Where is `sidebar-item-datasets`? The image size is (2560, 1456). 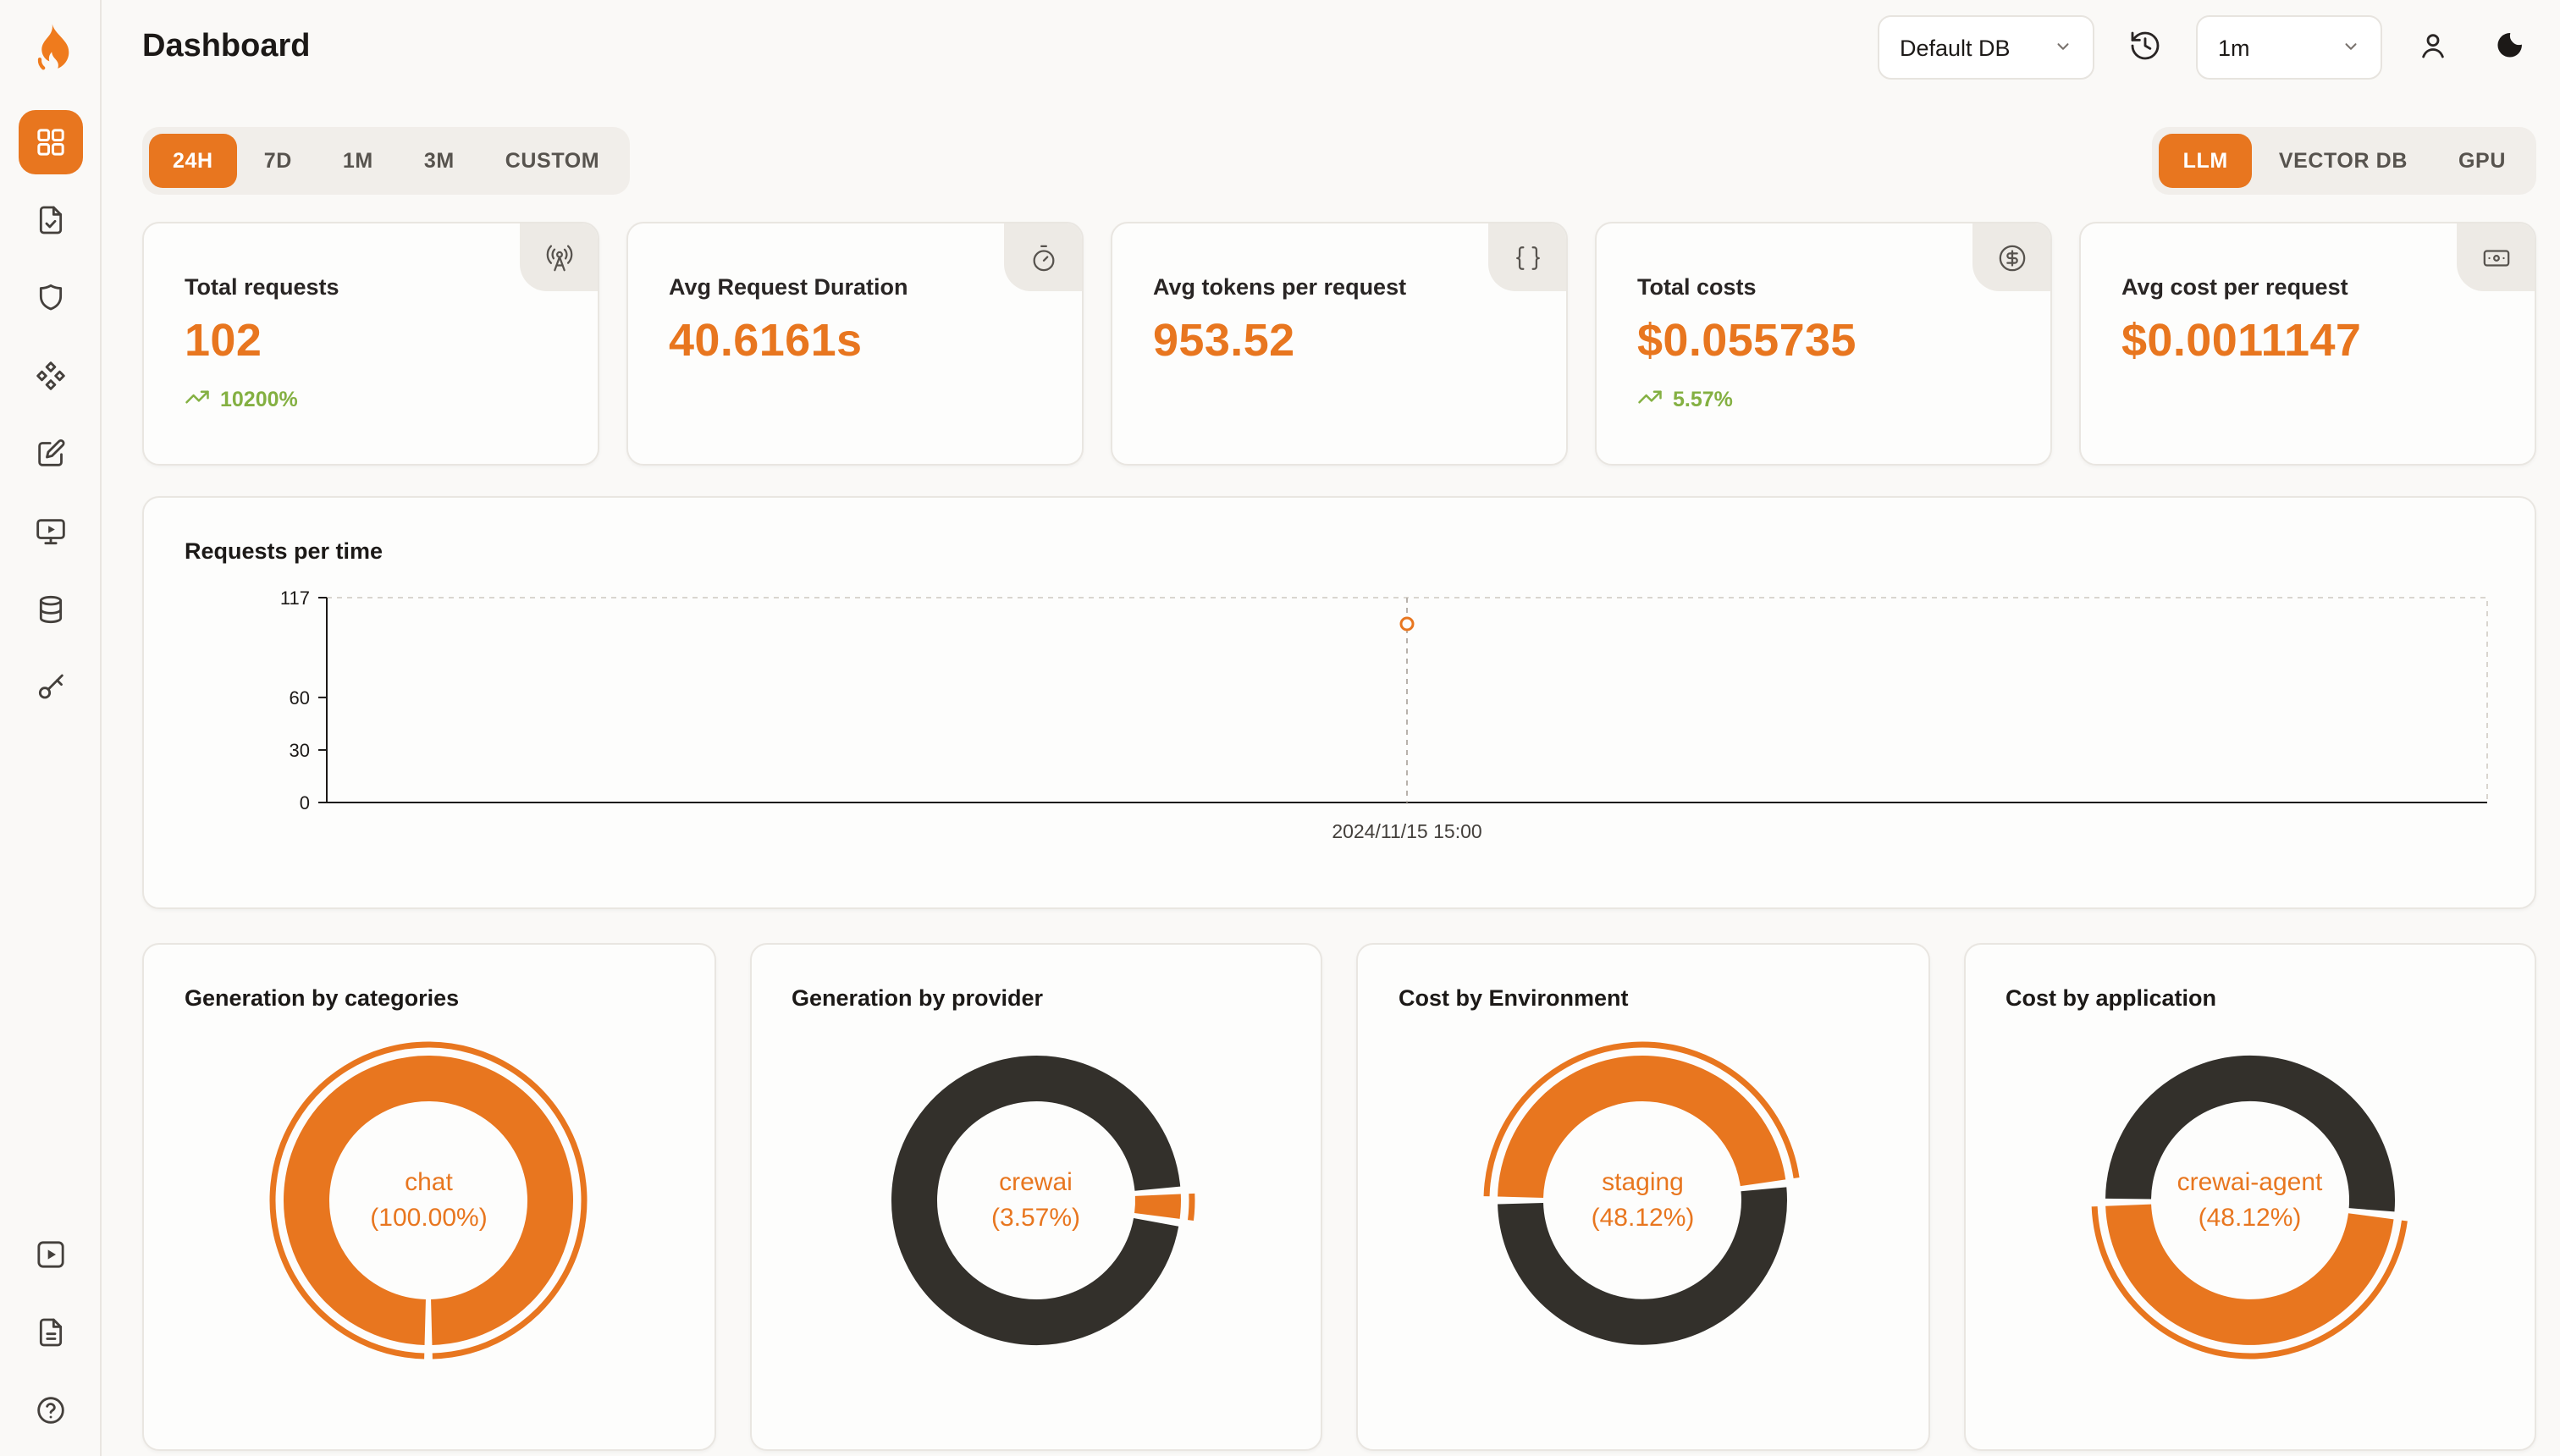
sidebar-item-datasets is located at coordinates (50, 609).